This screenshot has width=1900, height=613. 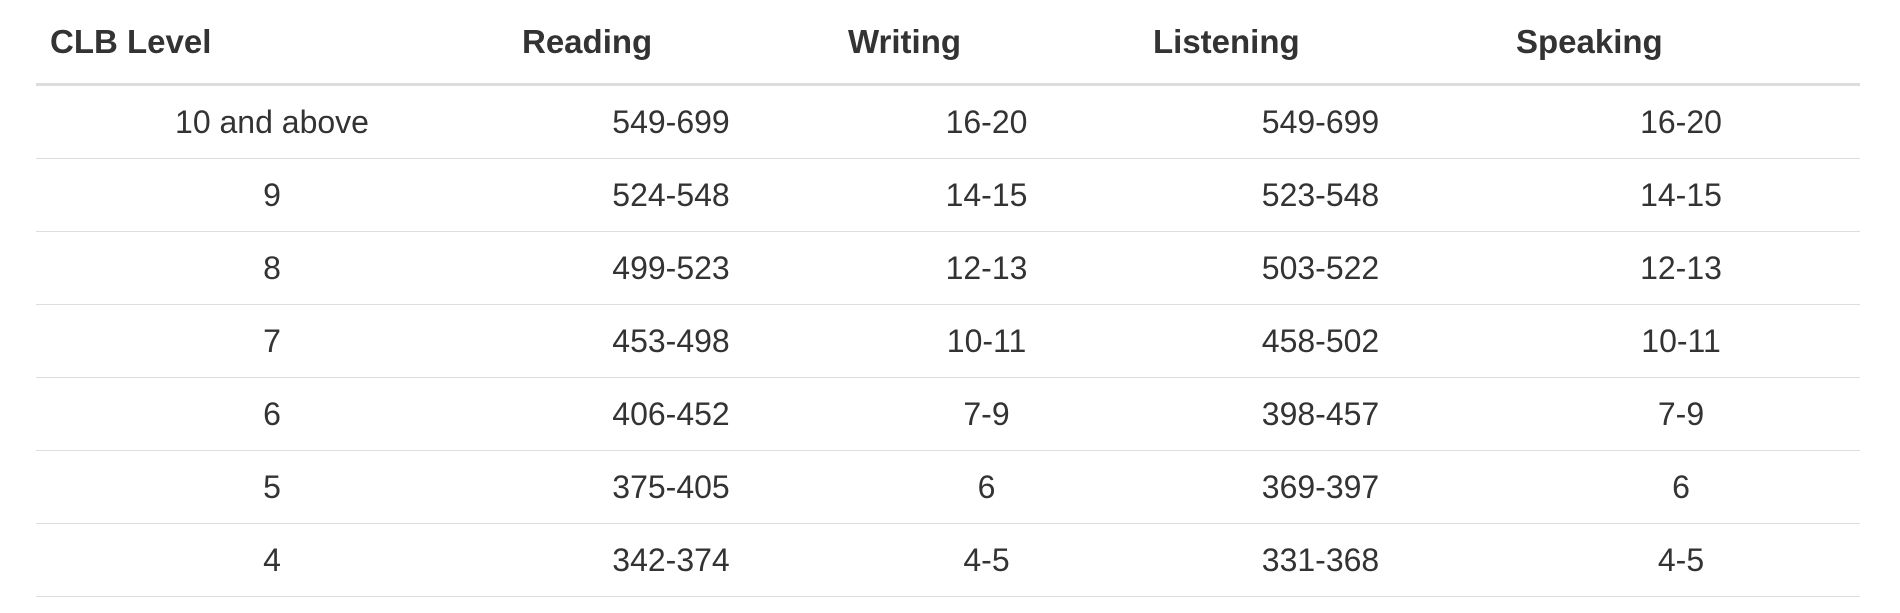 I want to click on cell-speaking: 4-5, so click(x=1681, y=560).